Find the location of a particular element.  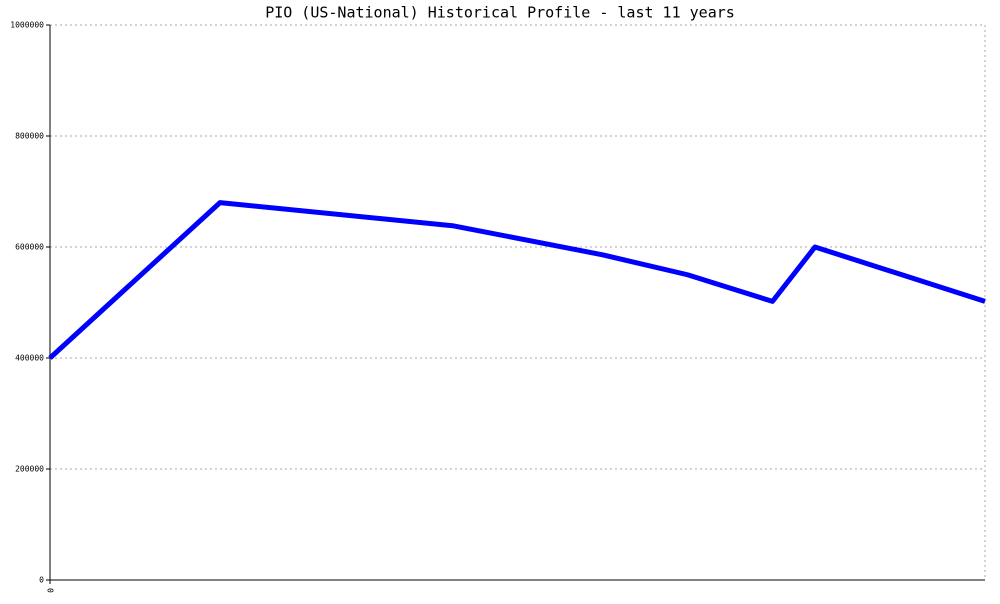

y-tick-label: 600000 is located at coordinates (29, 247).